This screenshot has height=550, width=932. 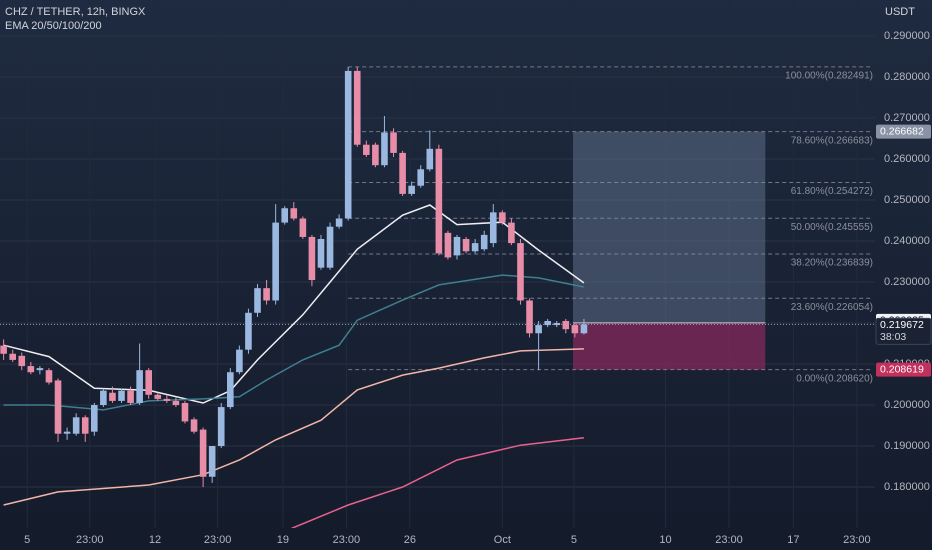 I want to click on x-tick-label: 17, so click(x=793, y=540).